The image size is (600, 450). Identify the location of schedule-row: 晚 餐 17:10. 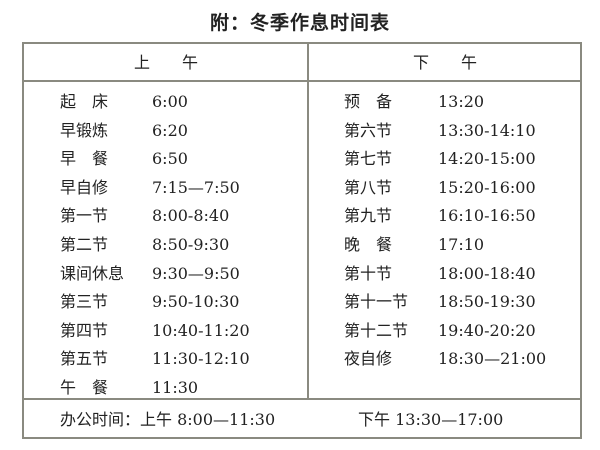
(445, 245).